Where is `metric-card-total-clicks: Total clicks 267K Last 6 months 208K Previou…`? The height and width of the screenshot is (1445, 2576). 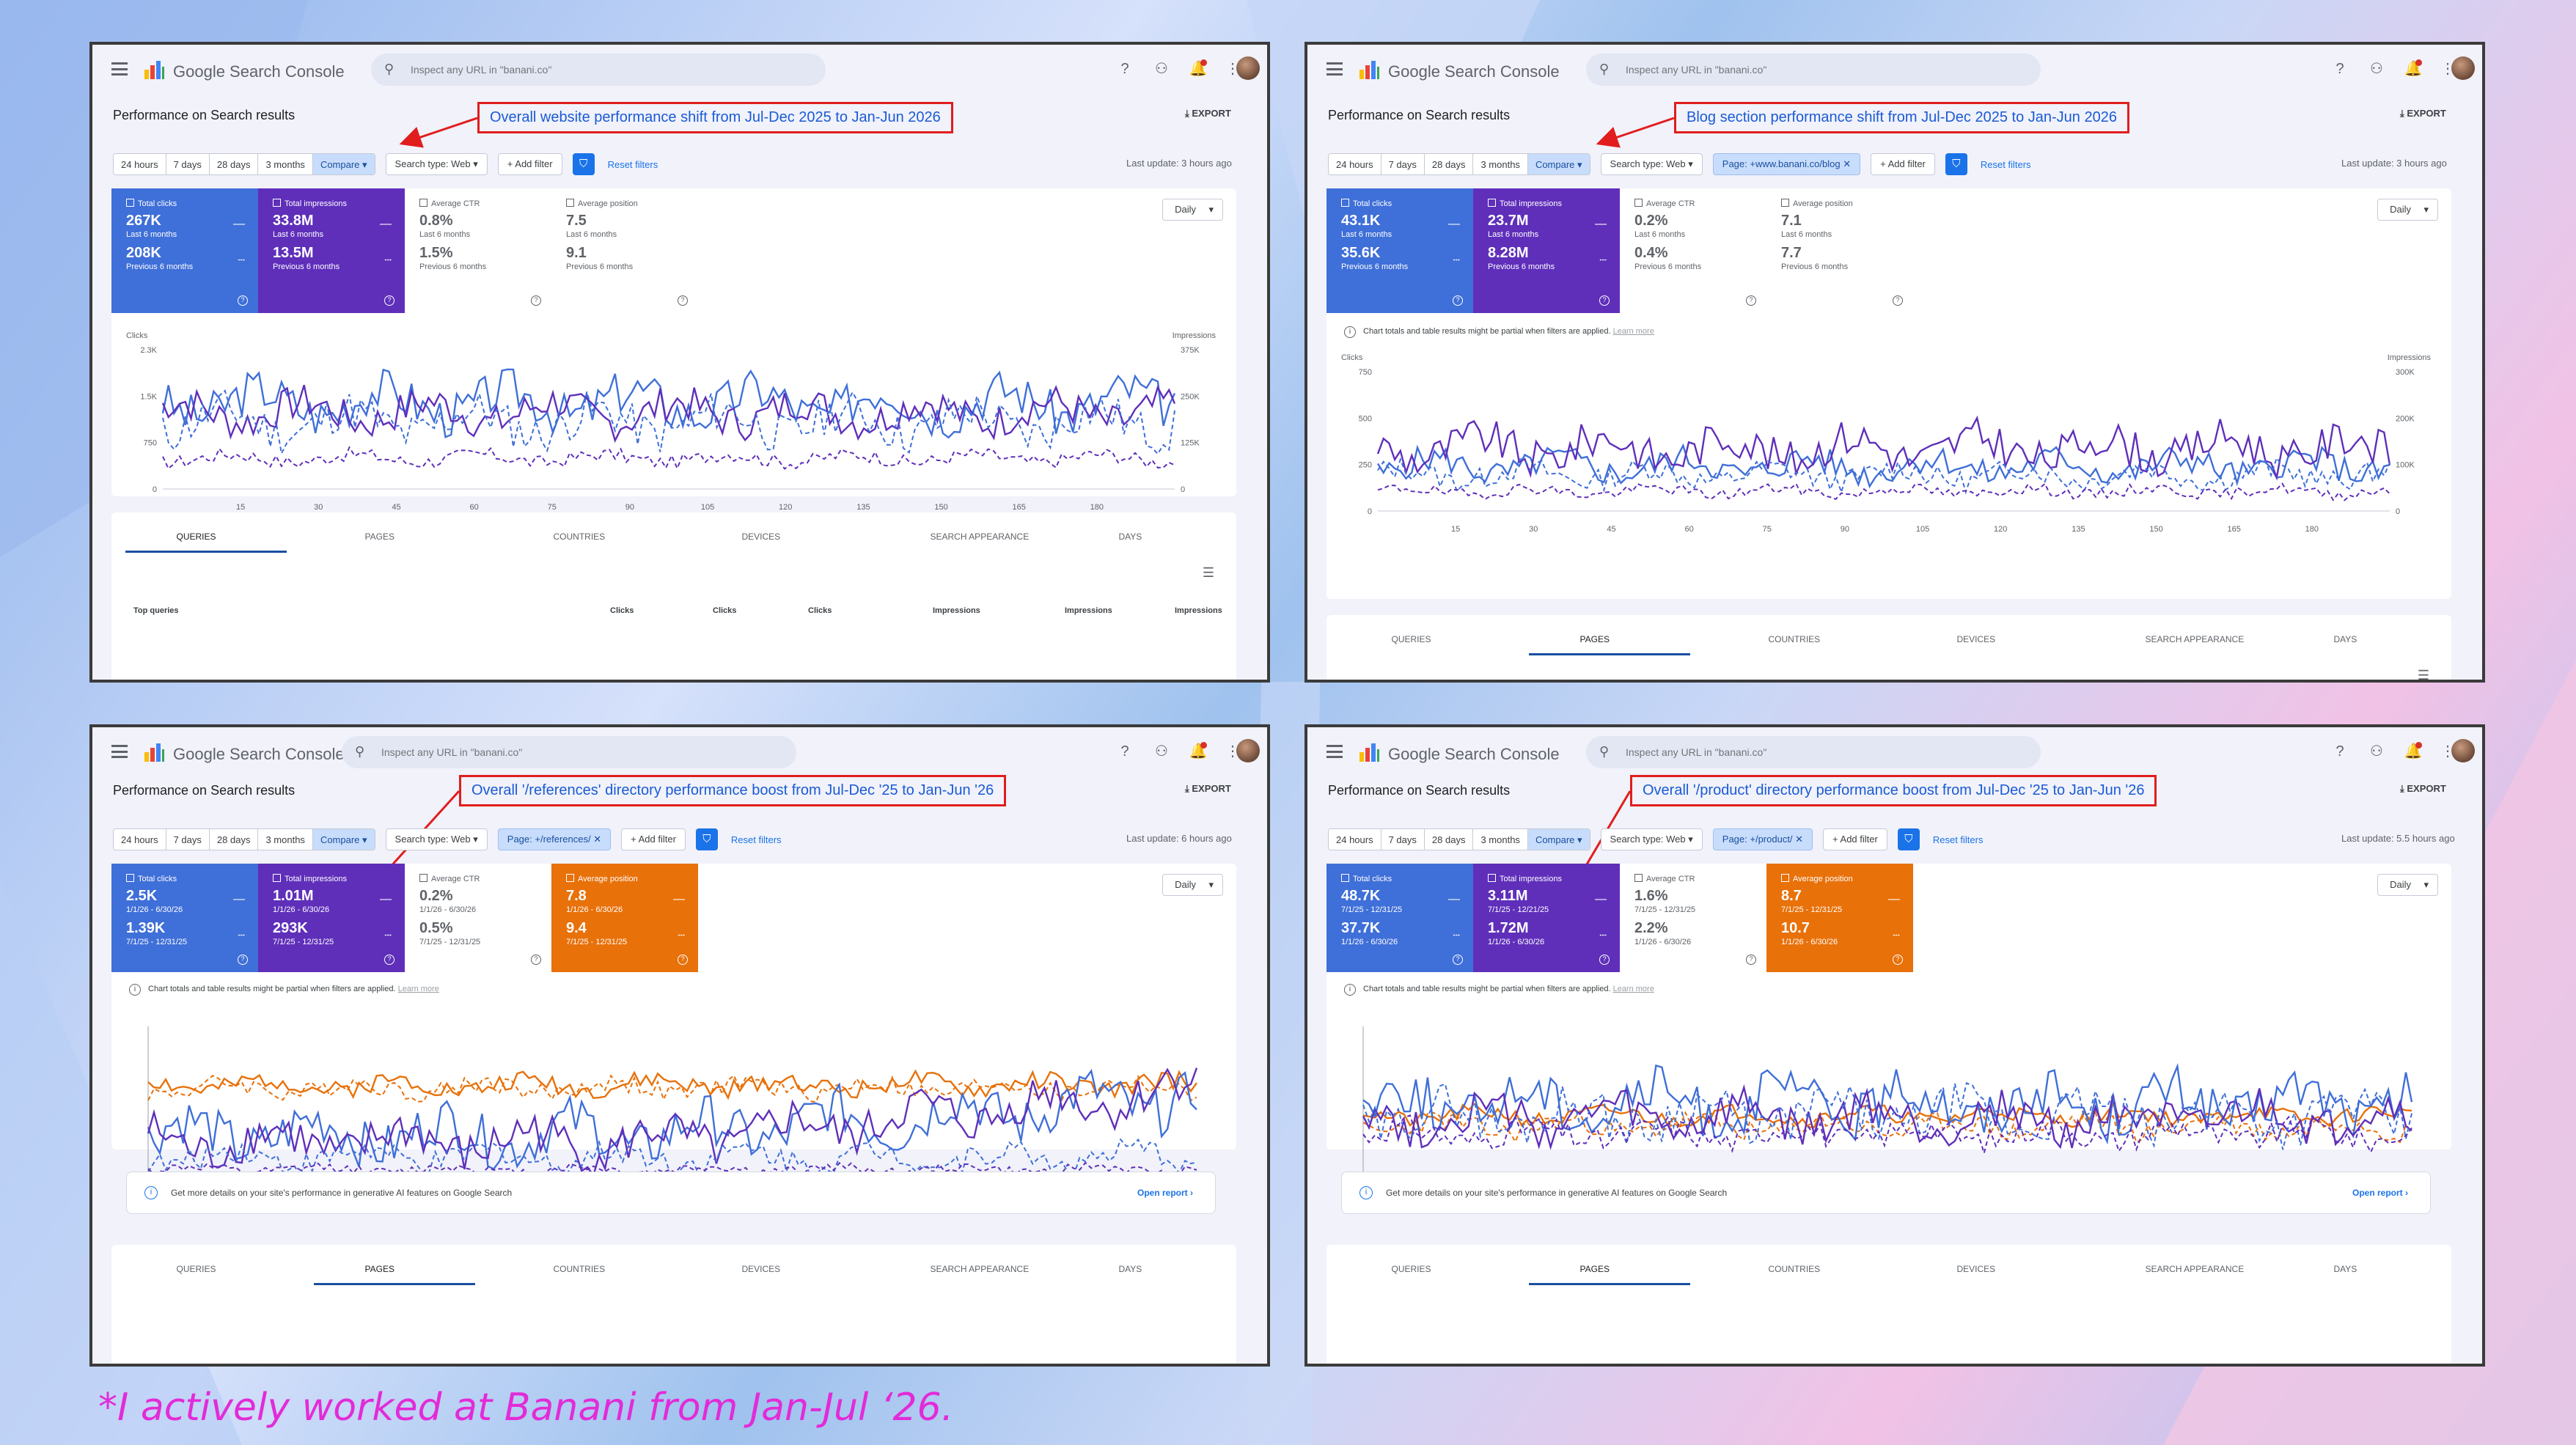 metric-card-total-clicks: Total clicks 267K Last 6 months 208K Previou… is located at coordinates (185, 251).